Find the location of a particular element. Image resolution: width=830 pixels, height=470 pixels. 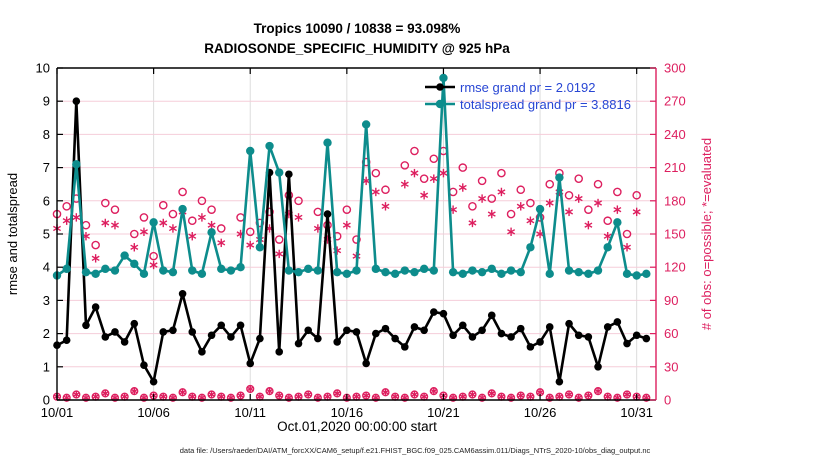

y-left-tick-label: 0 is located at coordinates (46, 400).